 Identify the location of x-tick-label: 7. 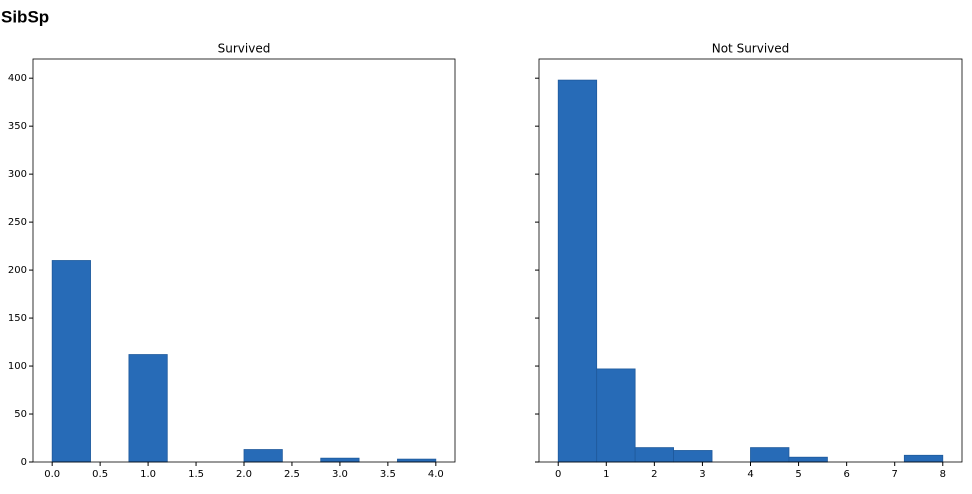
(895, 474).